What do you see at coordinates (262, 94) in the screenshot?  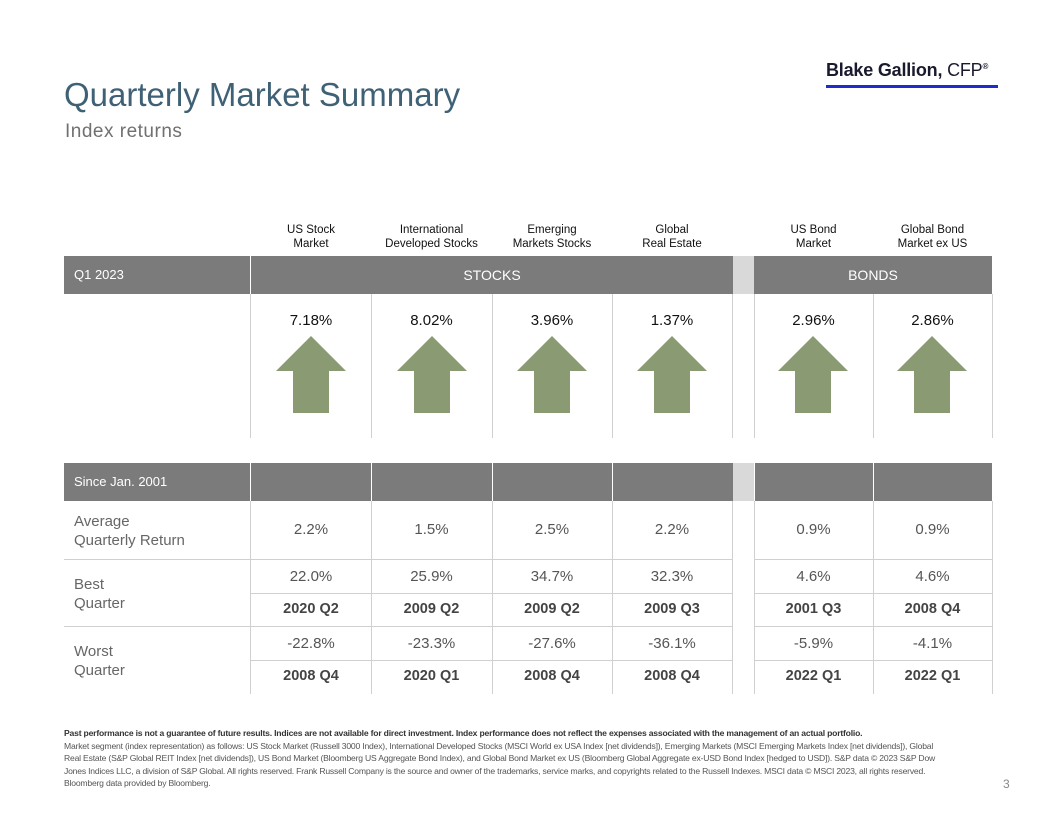 I see `page-title: Quarterly Market Summary` at bounding box center [262, 94].